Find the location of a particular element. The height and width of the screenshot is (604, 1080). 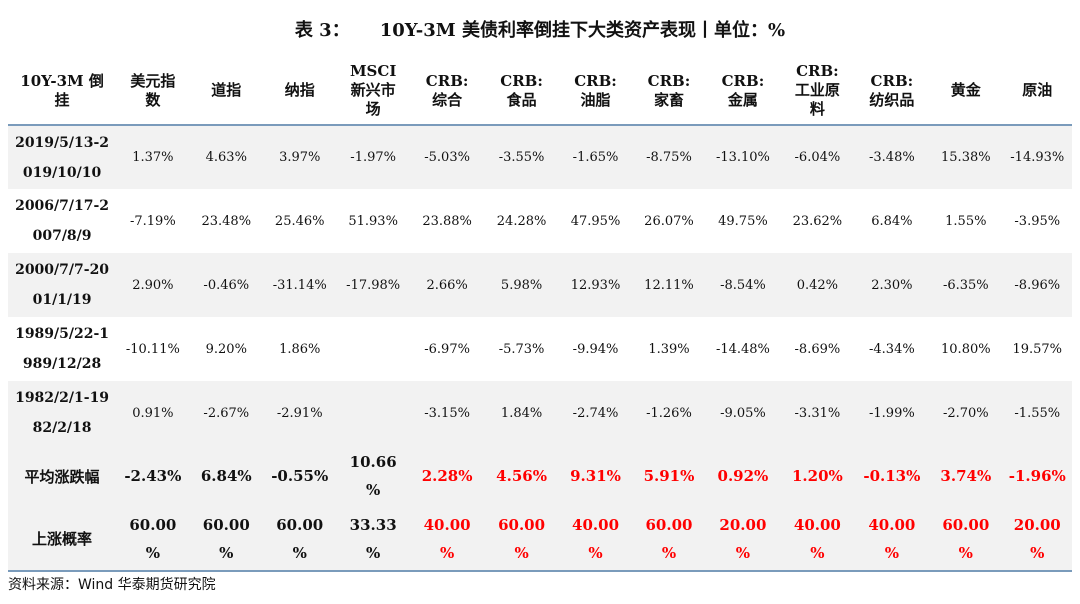

value-cell: 3.97% is located at coordinates (300, 157).